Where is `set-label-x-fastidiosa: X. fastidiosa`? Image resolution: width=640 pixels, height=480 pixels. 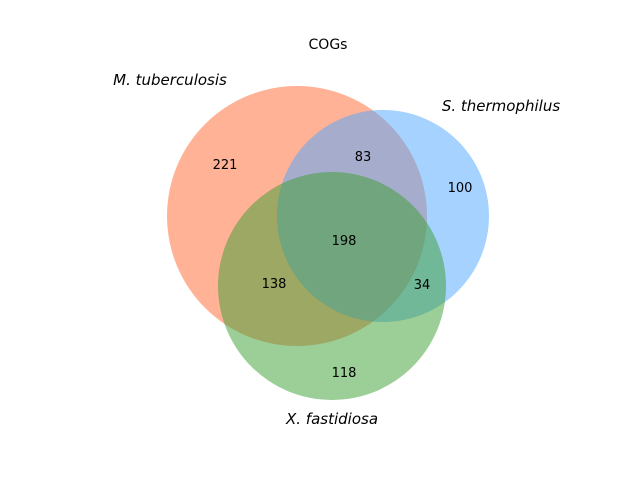 set-label-x-fastidiosa: X. fastidiosa is located at coordinates (331, 419).